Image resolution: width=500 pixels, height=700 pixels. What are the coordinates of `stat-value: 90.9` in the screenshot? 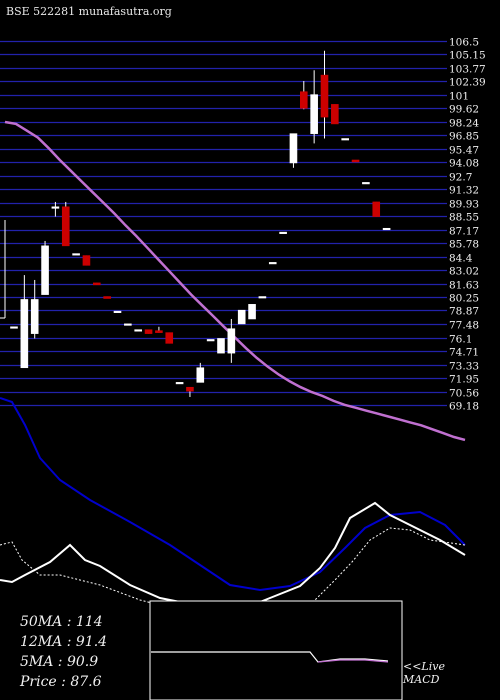 It's located at (82, 662).